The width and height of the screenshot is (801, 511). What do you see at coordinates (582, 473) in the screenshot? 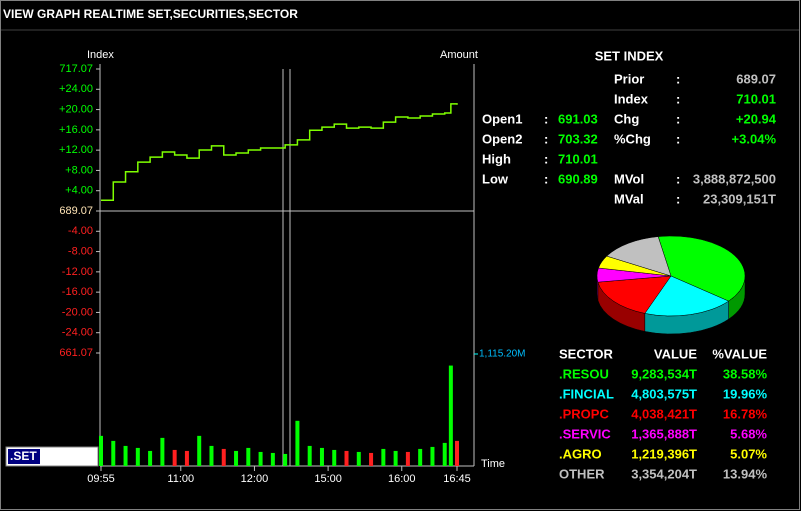
I see `sector-name: OTHER` at bounding box center [582, 473].